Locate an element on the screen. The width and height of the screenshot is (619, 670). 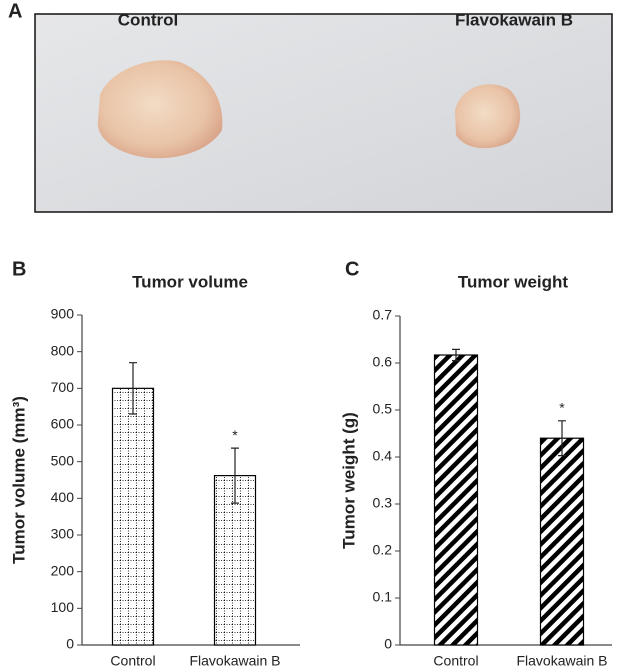
y-tick-label: 0.4 is located at coordinates (383, 456).